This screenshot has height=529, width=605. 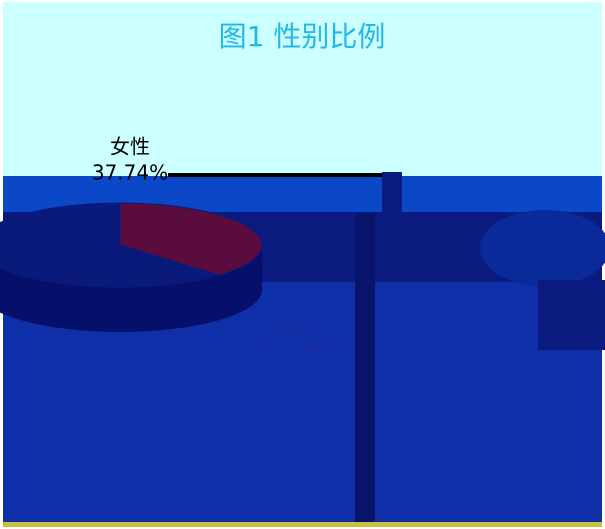 What do you see at coordinates (296, 351) in the screenshot?
I see `slice-value-label: 62.26%` at bounding box center [296, 351].